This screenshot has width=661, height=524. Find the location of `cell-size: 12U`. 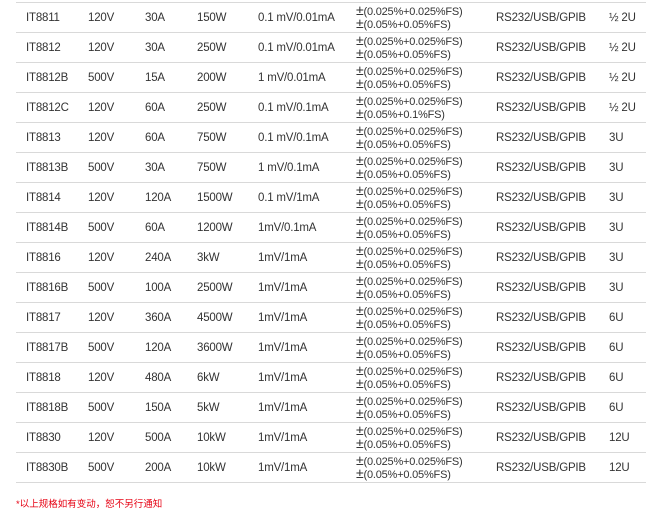

cell-size: 12U is located at coordinates (619, 437).